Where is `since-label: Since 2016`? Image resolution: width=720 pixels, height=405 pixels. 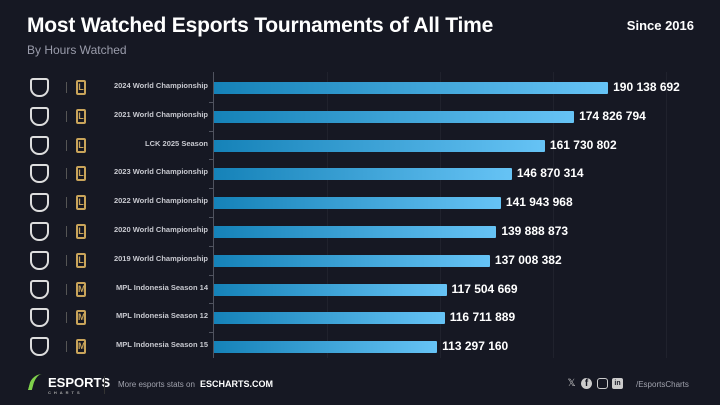 since-label: Since 2016 is located at coordinates (660, 25).